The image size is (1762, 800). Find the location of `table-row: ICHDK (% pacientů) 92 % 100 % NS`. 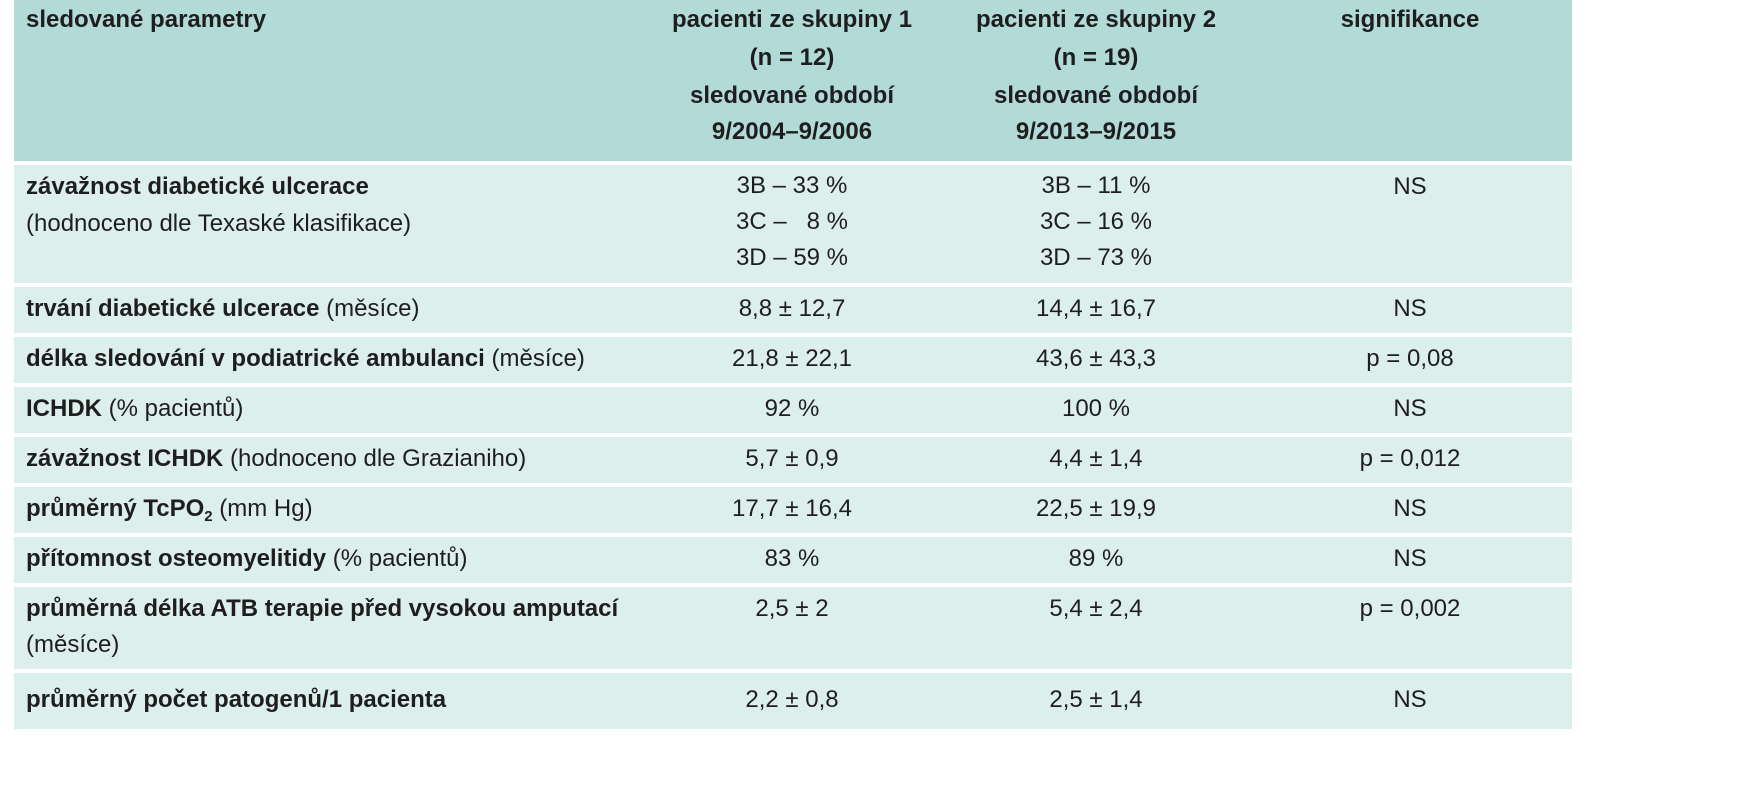

table-row: ICHDK (% pacientů) 92 % 100 % NS is located at coordinates (793, 410).